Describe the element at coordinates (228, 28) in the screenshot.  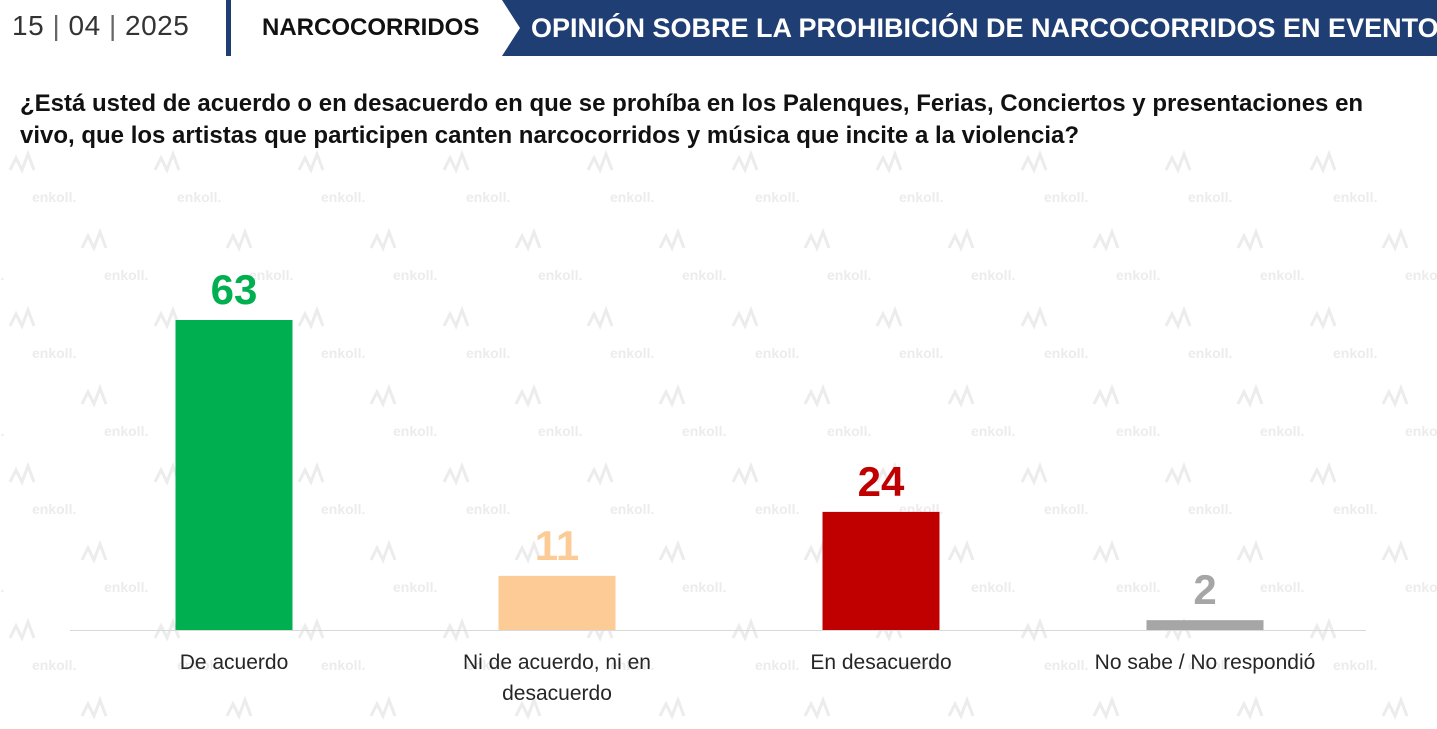
I see `header-divider` at that location.